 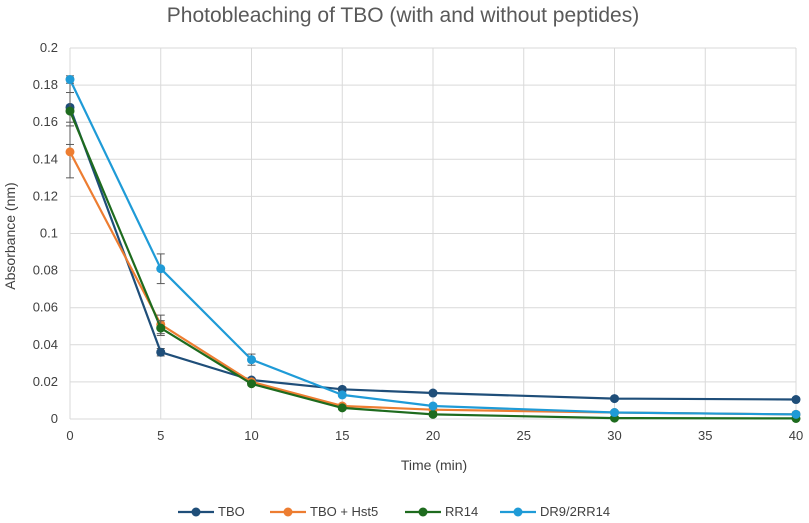 What do you see at coordinates (45, 270) in the screenshot?
I see `y-tick-label: 0.08` at bounding box center [45, 270].